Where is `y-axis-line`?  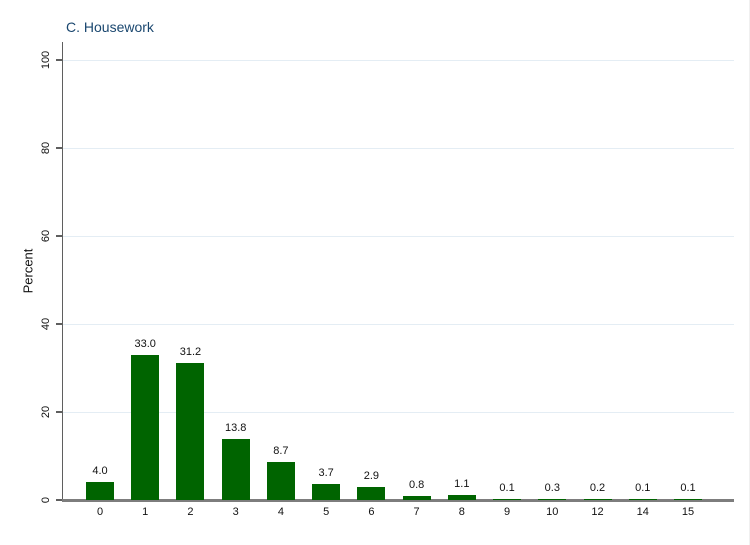
y-axis-line is located at coordinates (62, 272).